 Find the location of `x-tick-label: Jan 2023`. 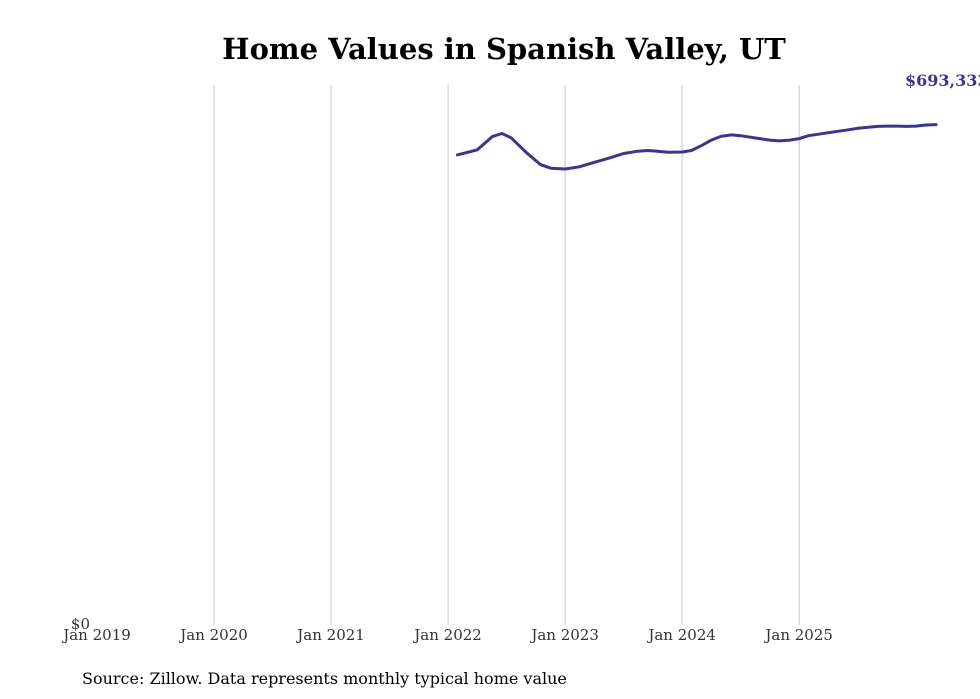

x-tick-label: Jan 2023 is located at coordinates (564, 635).